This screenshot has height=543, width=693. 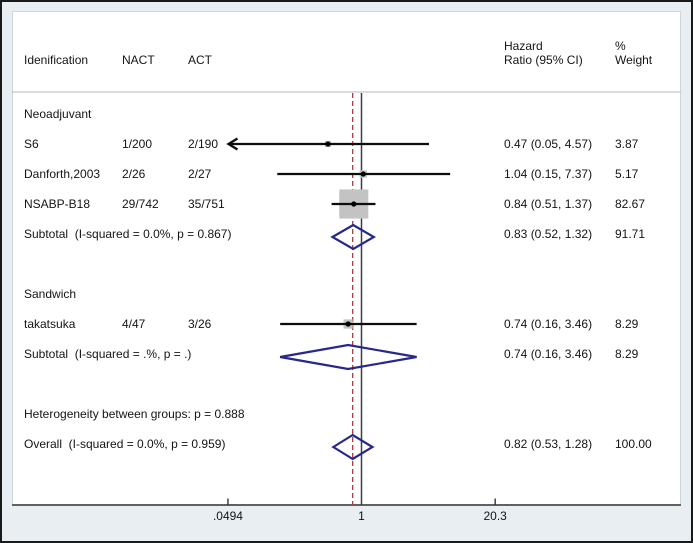 I want to click on study-row-label: NSABP-B18, so click(x=57, y=204).